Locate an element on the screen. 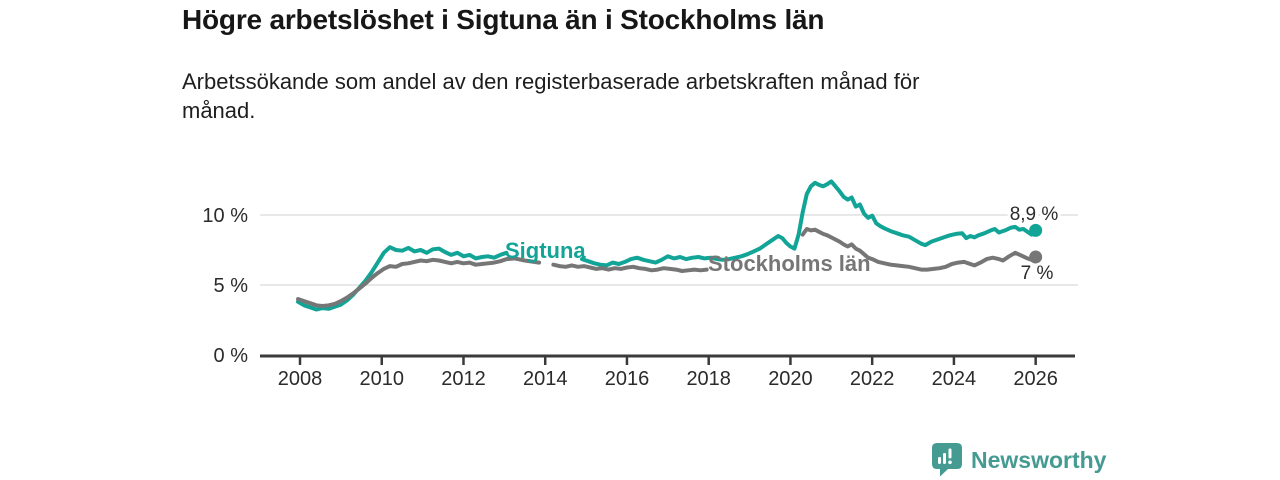  x-axis is located at coordinates (667, 359).